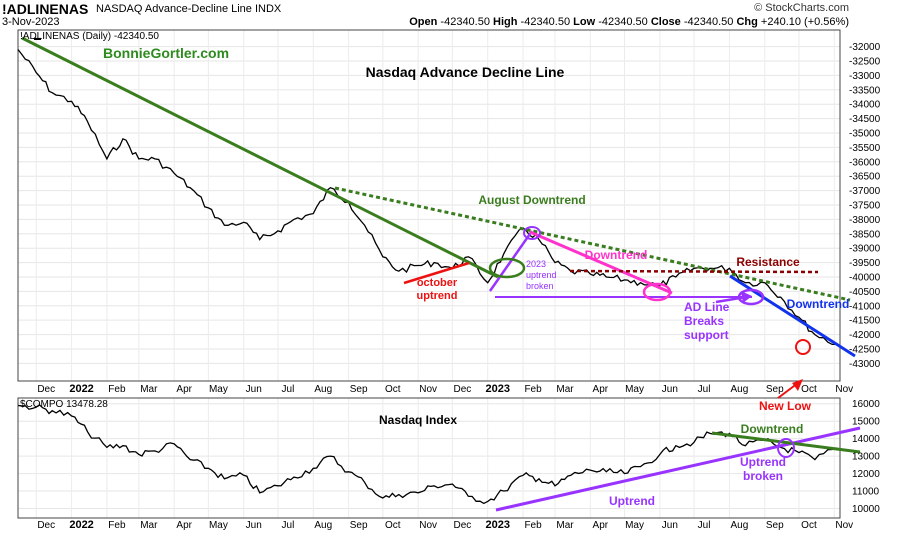 This screenshot has width=900, height=534. I want to click on resistance-line, so click(694, 271).